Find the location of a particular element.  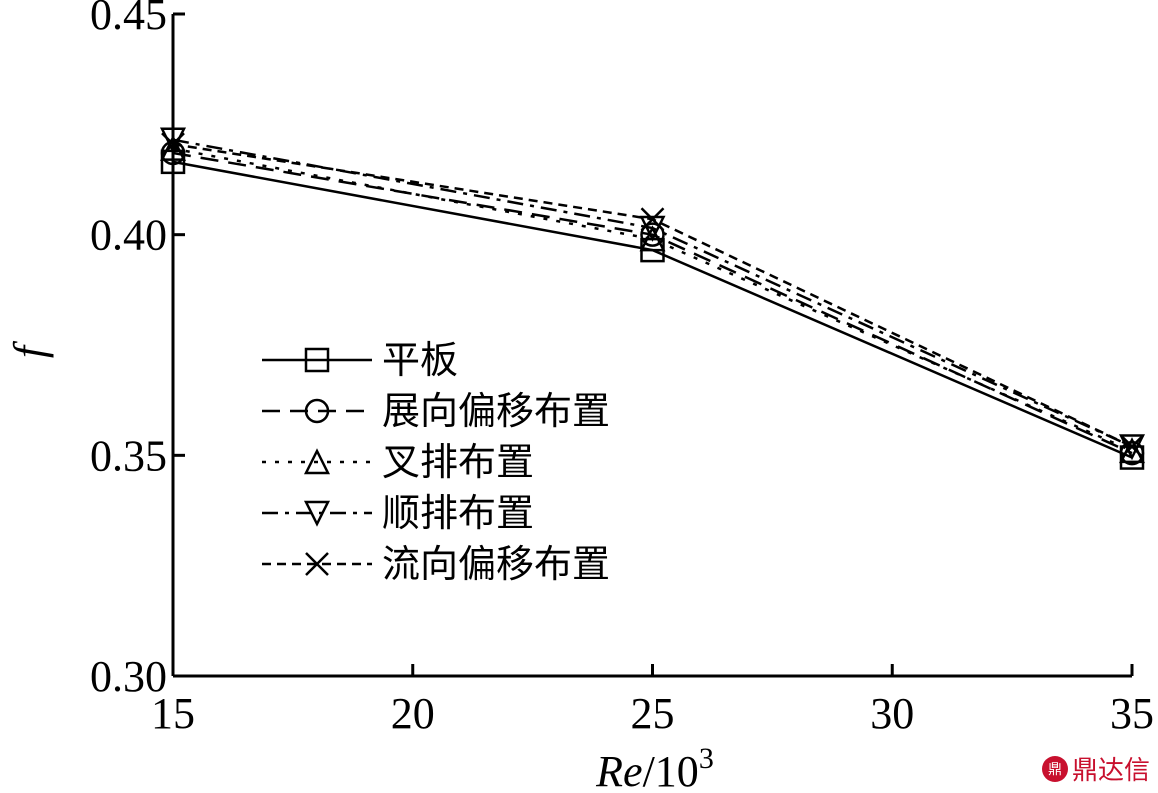

legend-label: 顺排布置 is located at coordinates (458, 513).